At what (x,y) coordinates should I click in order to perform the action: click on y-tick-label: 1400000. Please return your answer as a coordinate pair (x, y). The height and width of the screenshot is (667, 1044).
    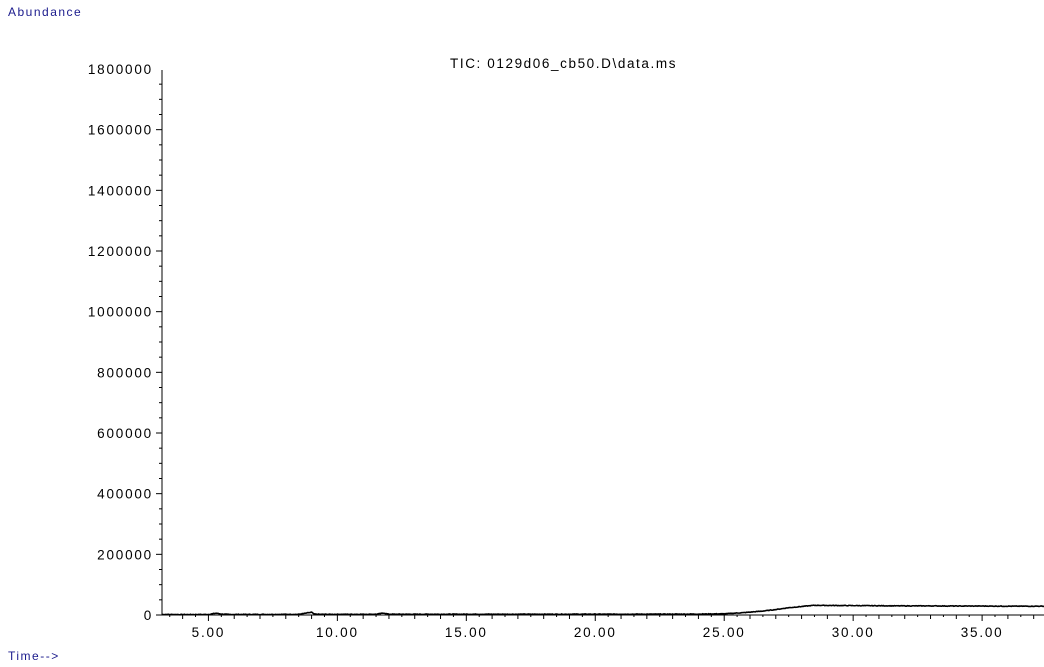
    Looking at the image, I should click on (120, 190).